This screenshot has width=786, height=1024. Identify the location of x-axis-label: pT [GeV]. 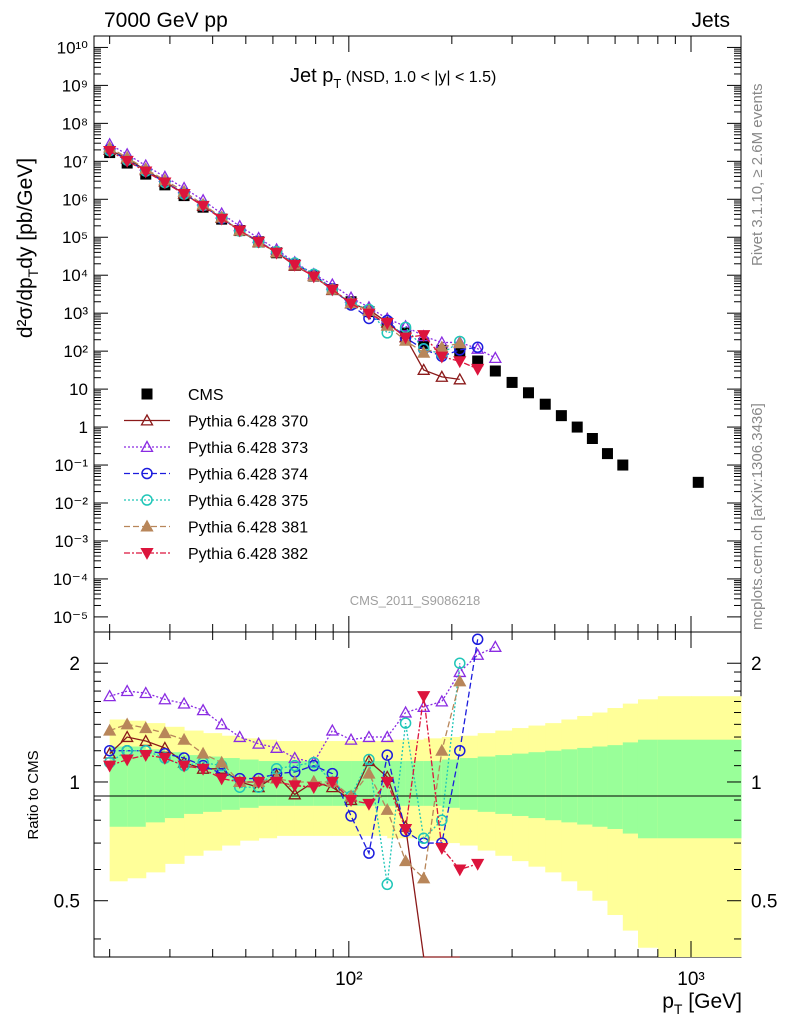
(702, 1003).